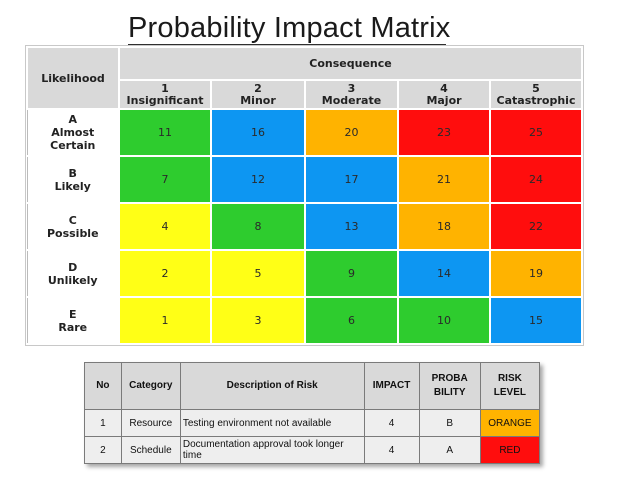 The width and height of the screenshot is (638, 479). Describe the element at coordinates (192, 455) in the screenshot. I see `description-line2: time` at that location.